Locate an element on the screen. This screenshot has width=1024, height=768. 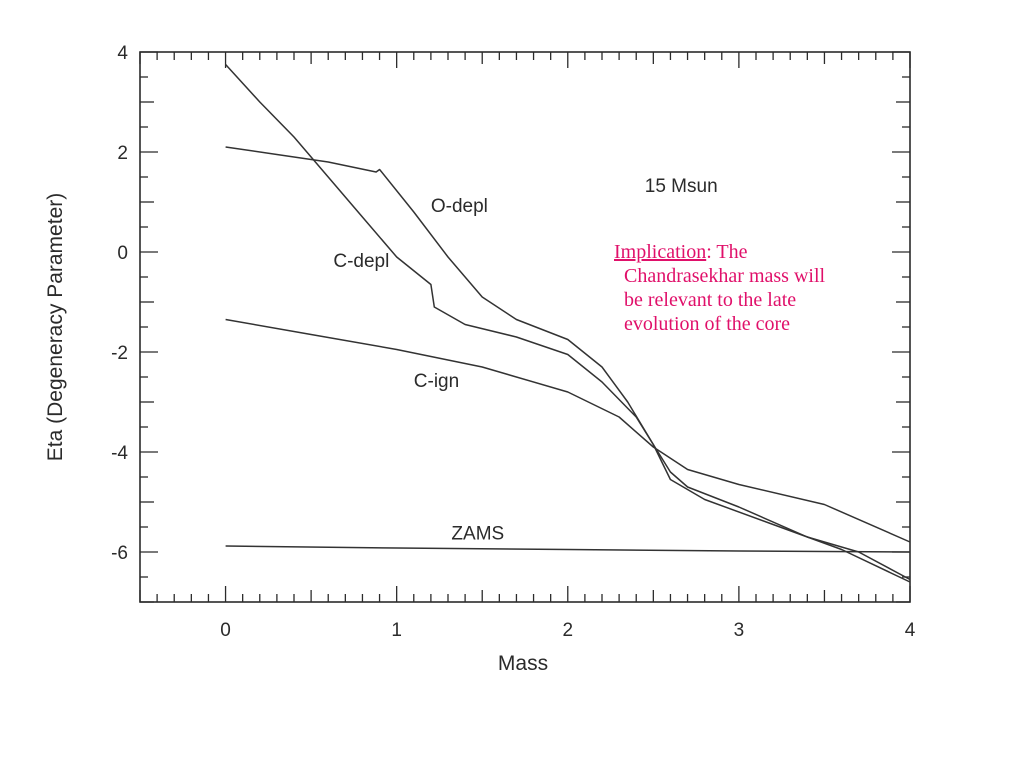
y-tick-label: 0 is located at coordinates (122, 253).